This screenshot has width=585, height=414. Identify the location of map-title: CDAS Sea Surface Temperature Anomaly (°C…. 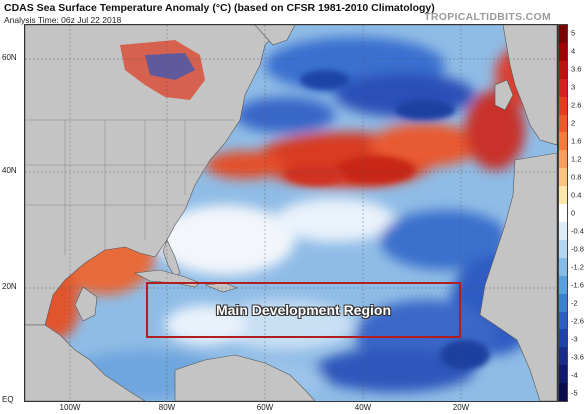
(219, 8).